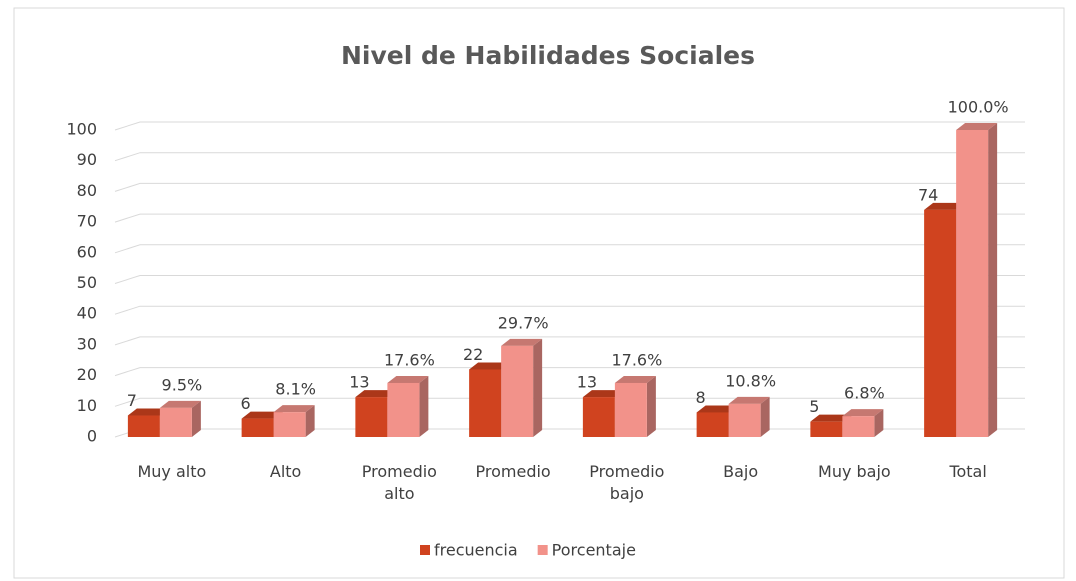  What do you see at coordinates (513, 471) in the screenshot?
I see `x-tick-label: Promedio` at bounding box center [513, 471].